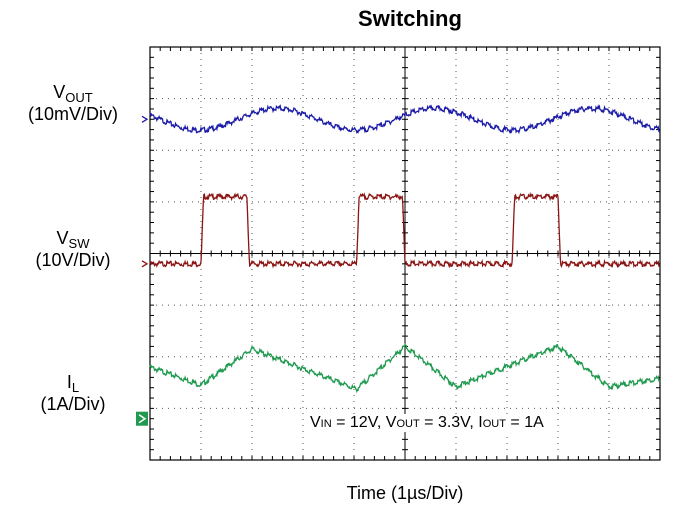 This screenshot has width=674, height=505. Describe the element at coordinates (410, 18) in the screenshot. I see `chart-title: Switching` at that location.